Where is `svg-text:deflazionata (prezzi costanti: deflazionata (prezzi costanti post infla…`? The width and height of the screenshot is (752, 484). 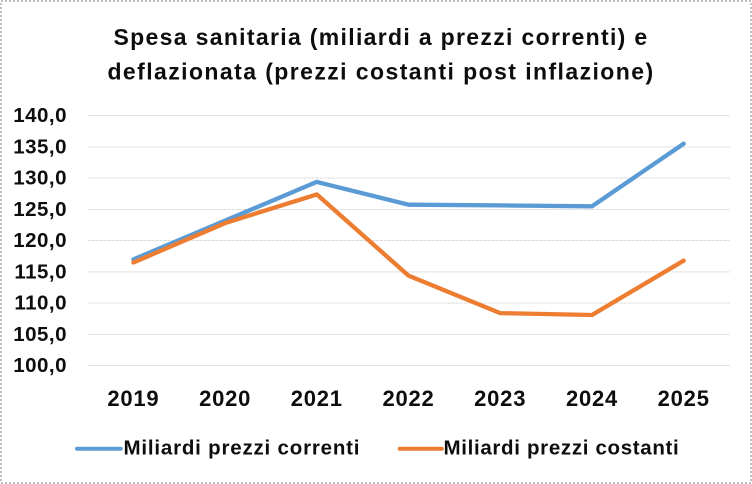 svg-text:deflazionata (prezzi costanti: deflazionata (prezzi costanti post infla… is located at coordinates (380, 72).